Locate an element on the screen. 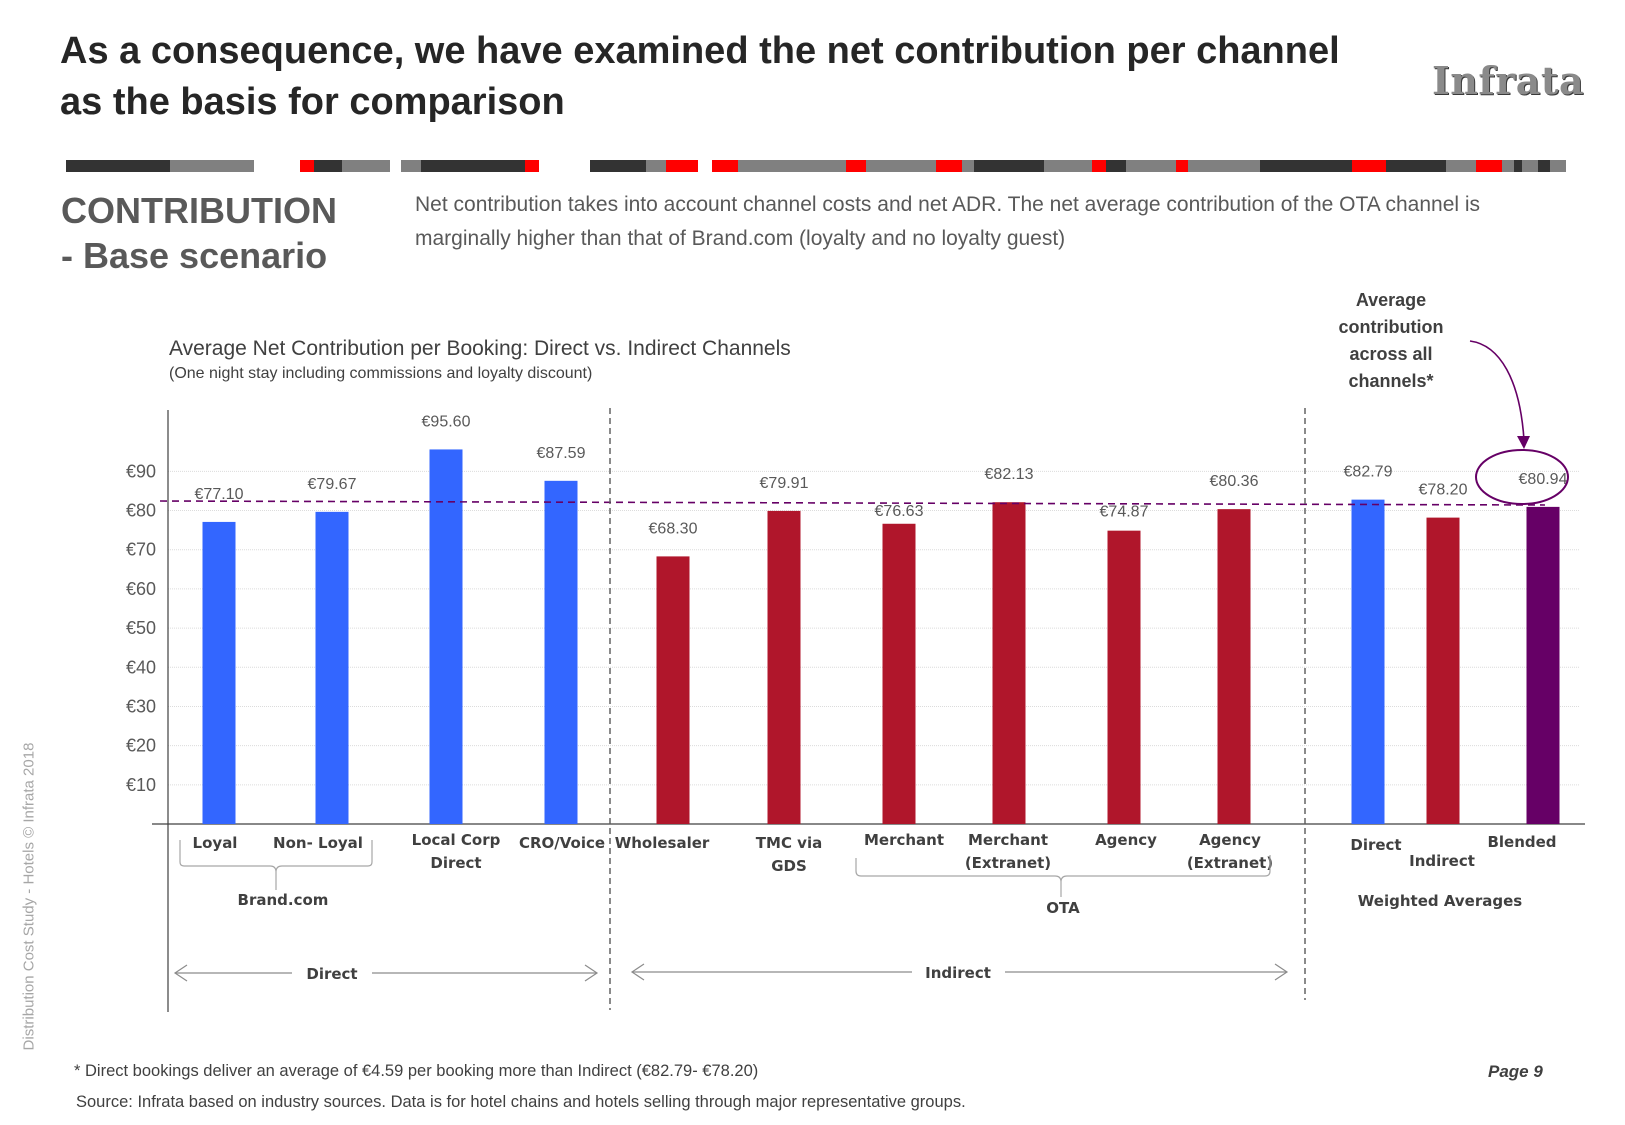 The image size is (1625, 1125). direct-arrowhead-right is located at coordinates (591, 973).